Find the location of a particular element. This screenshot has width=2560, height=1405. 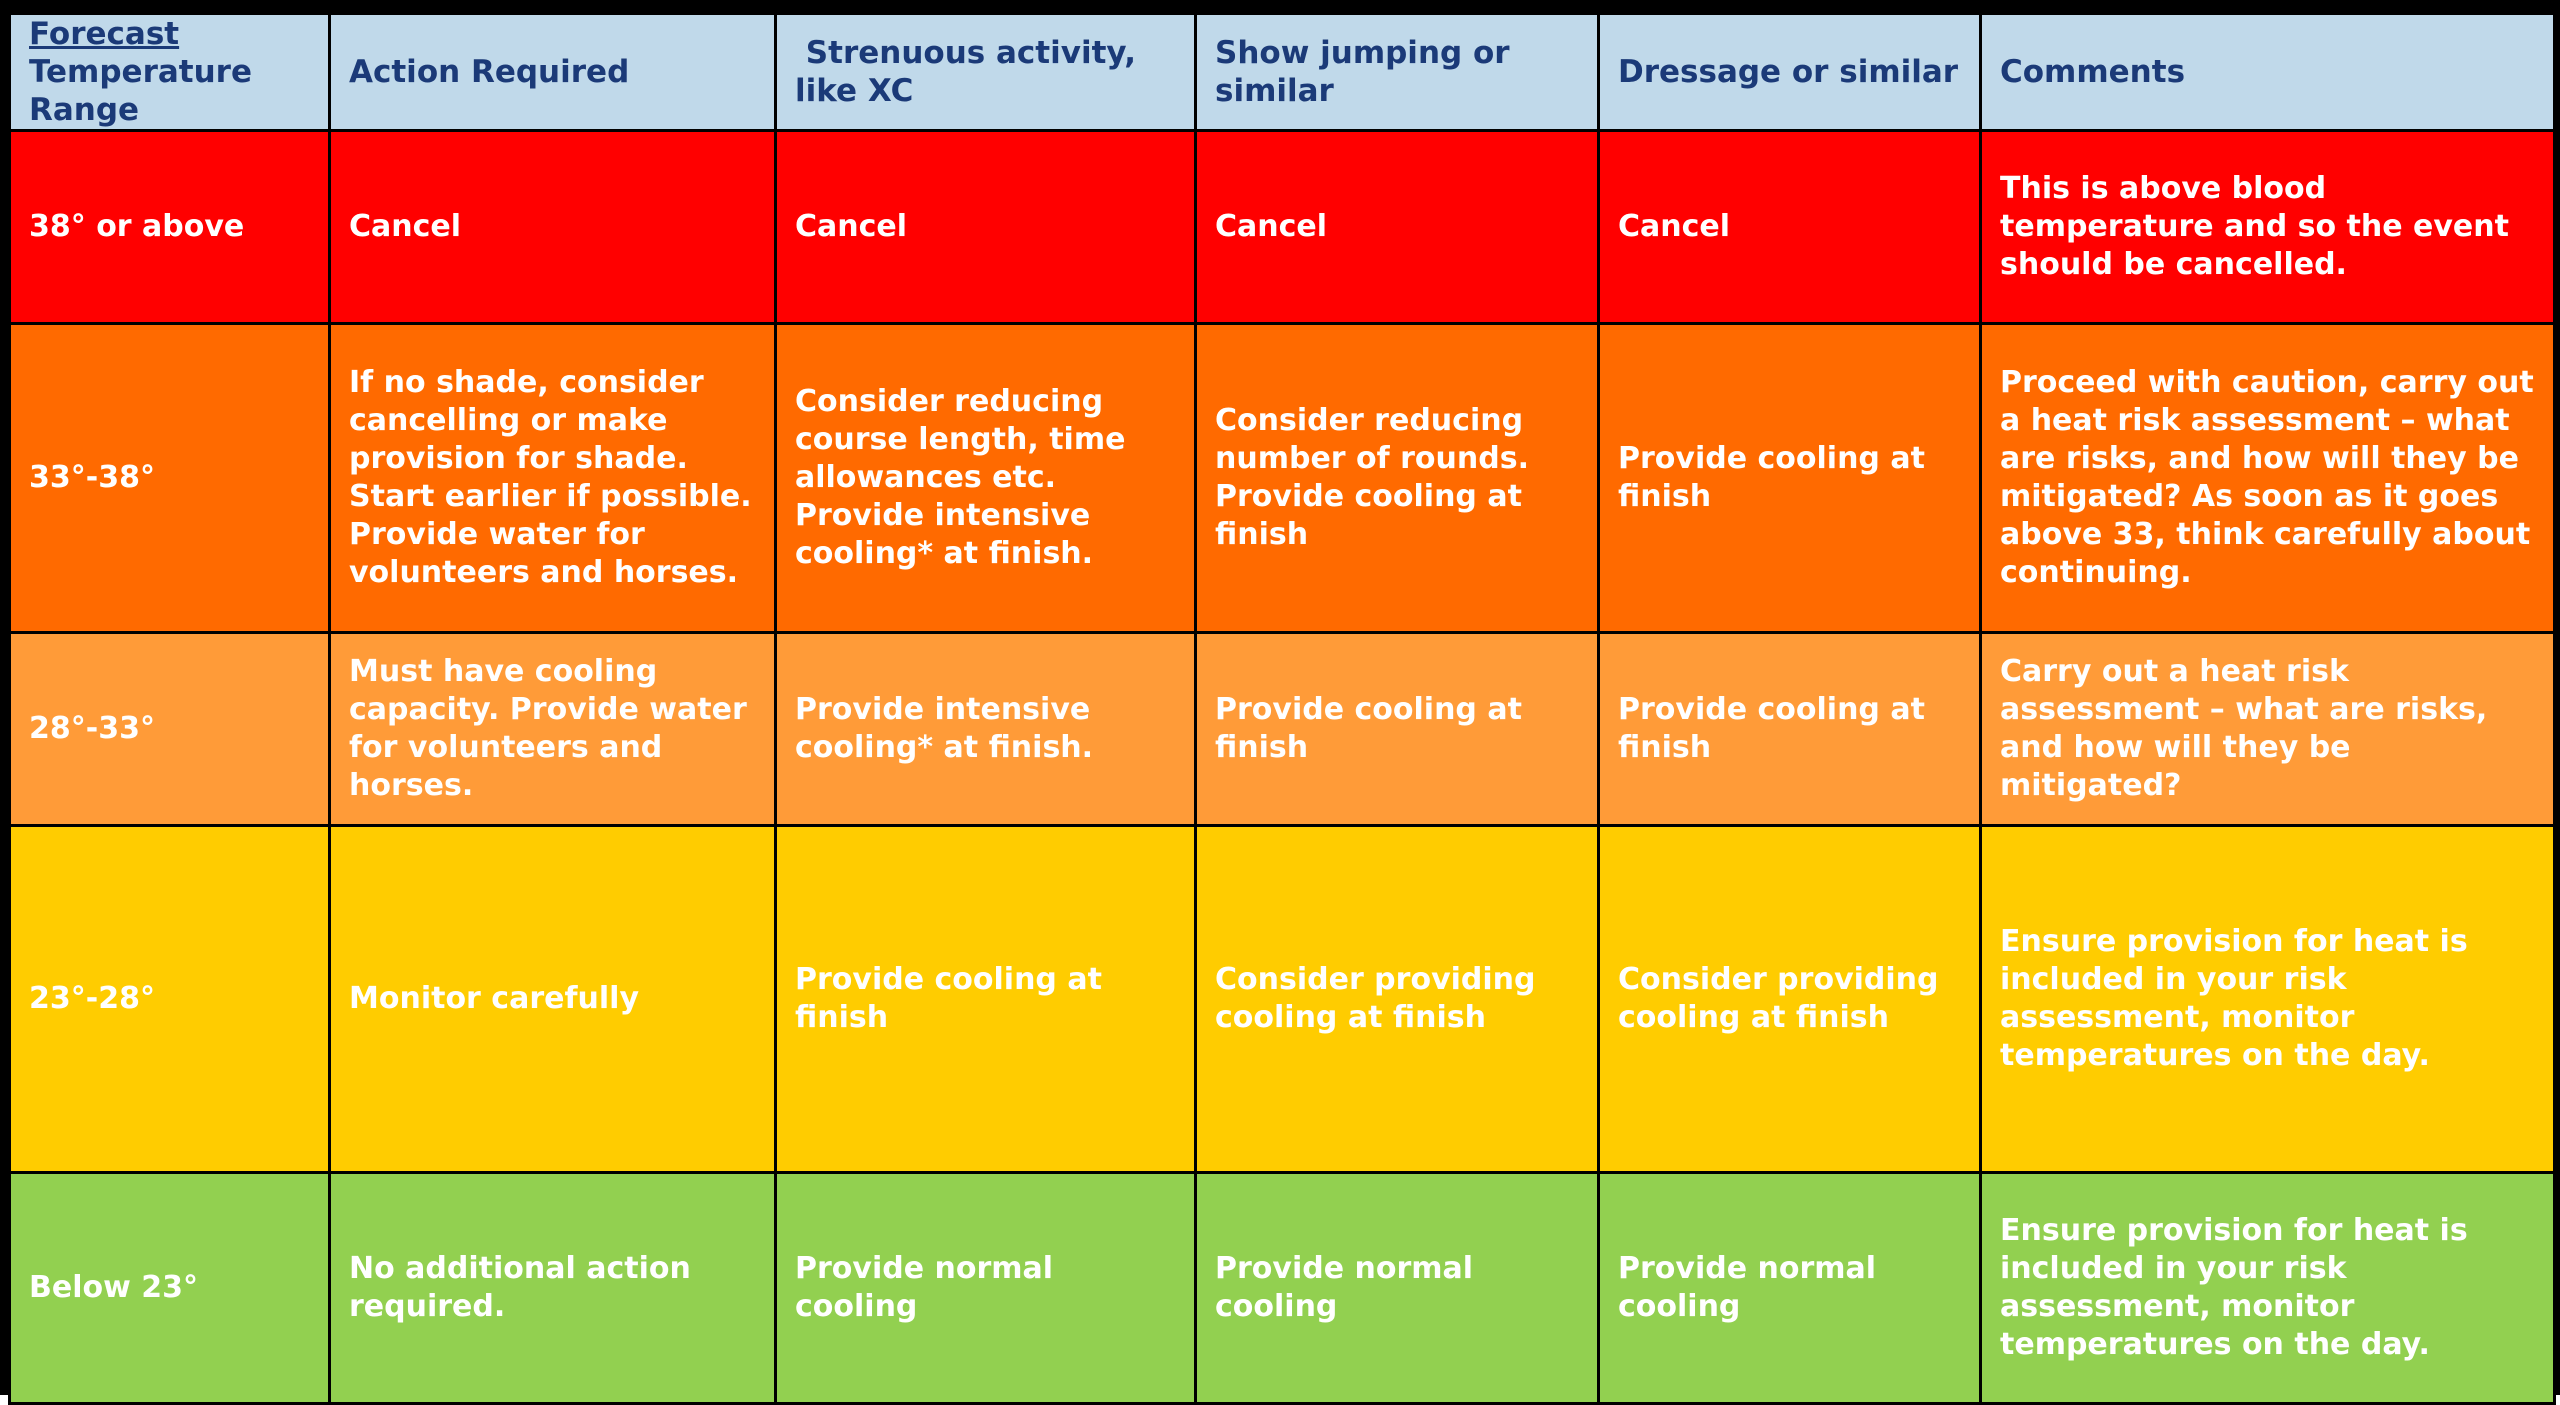

cell-action: Monitor carefully is located at coordinates (552, 999).